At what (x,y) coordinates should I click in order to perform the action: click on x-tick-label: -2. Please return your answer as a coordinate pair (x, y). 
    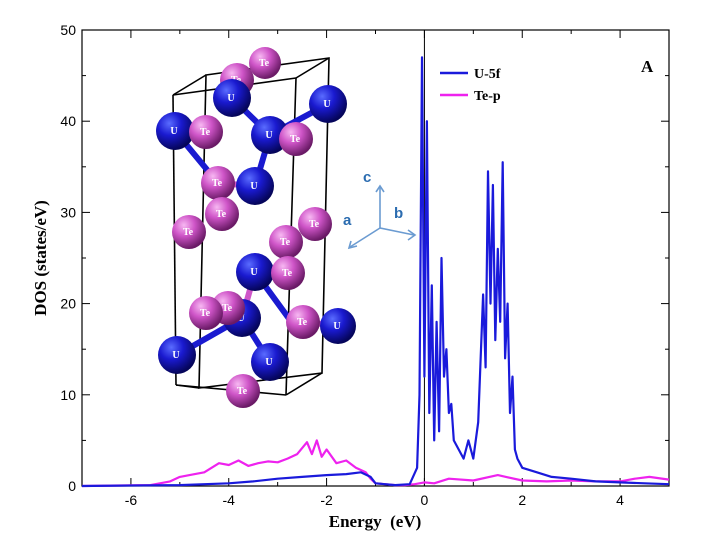
    Looking at the image, I should click on (326, 500).